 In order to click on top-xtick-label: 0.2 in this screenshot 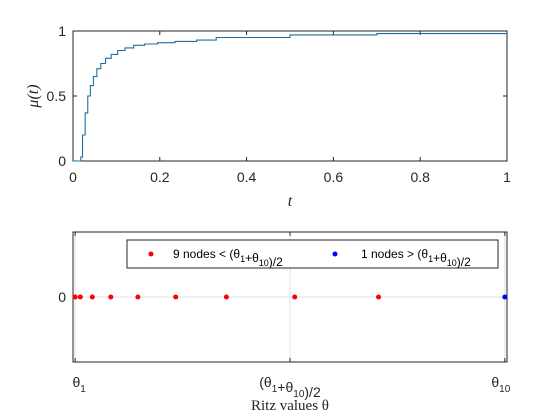, I will do `click(160, 177)`.